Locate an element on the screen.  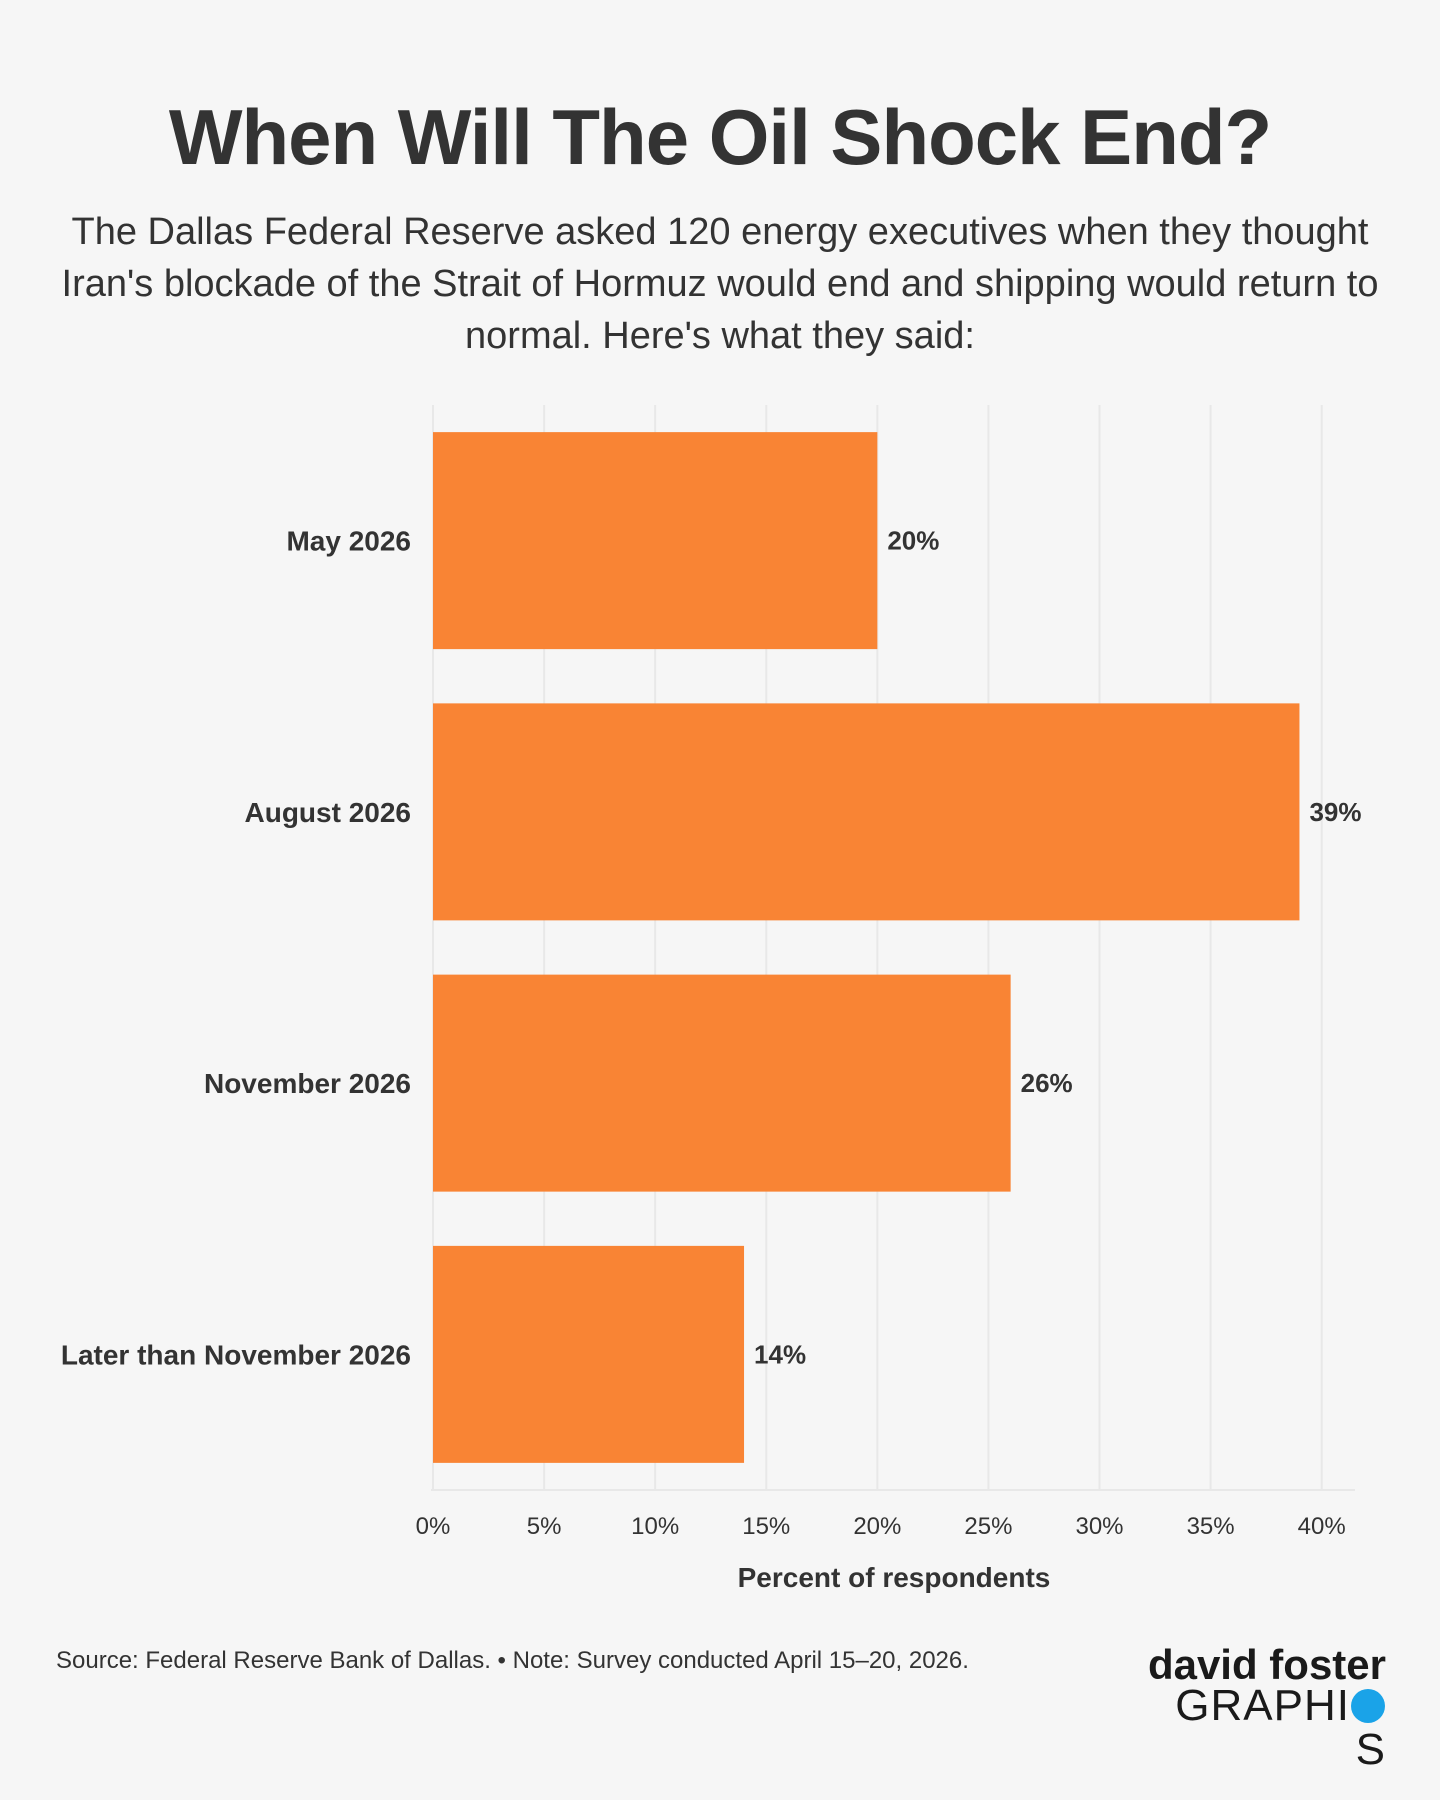
x-tick-label: 20% is located at coordinates (877, 1526).